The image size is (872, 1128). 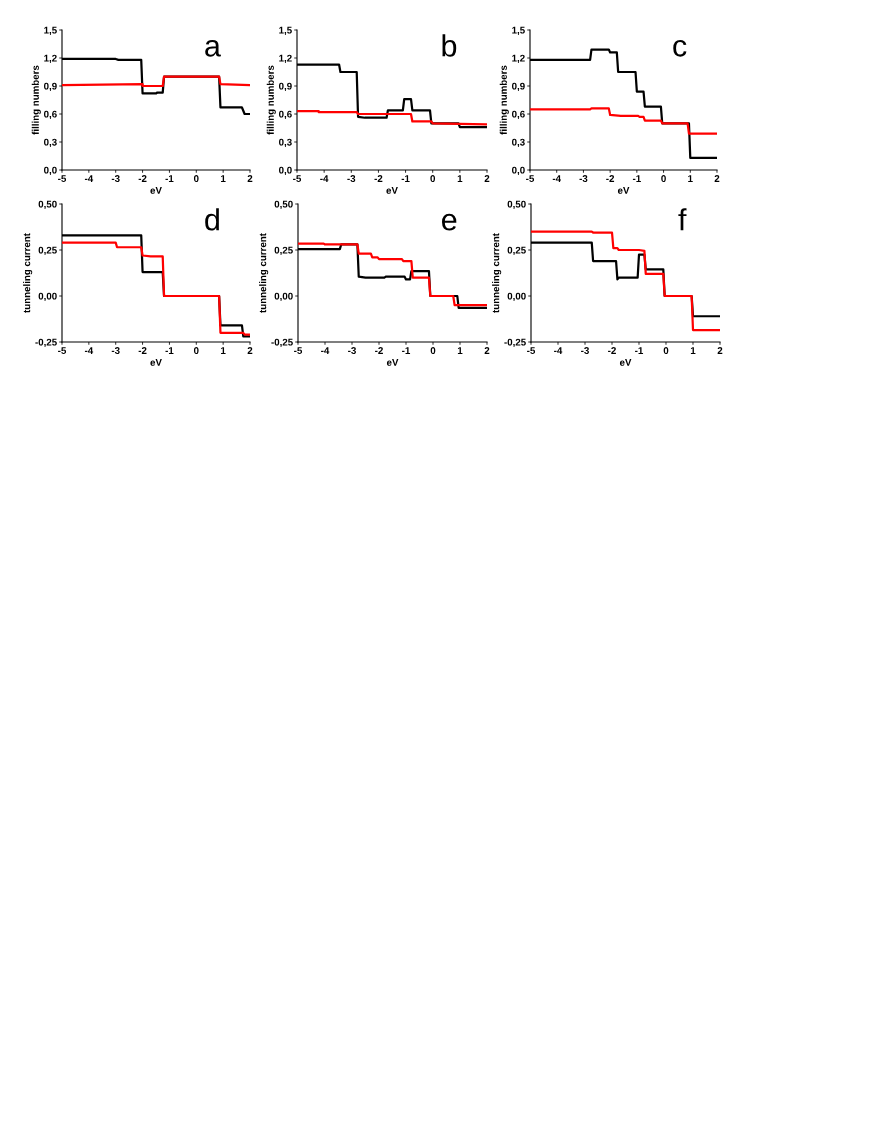 What do you see at coordinates (212, 219) in the screenshot?
I see `annotation: d` at bounding box center [212, 219].